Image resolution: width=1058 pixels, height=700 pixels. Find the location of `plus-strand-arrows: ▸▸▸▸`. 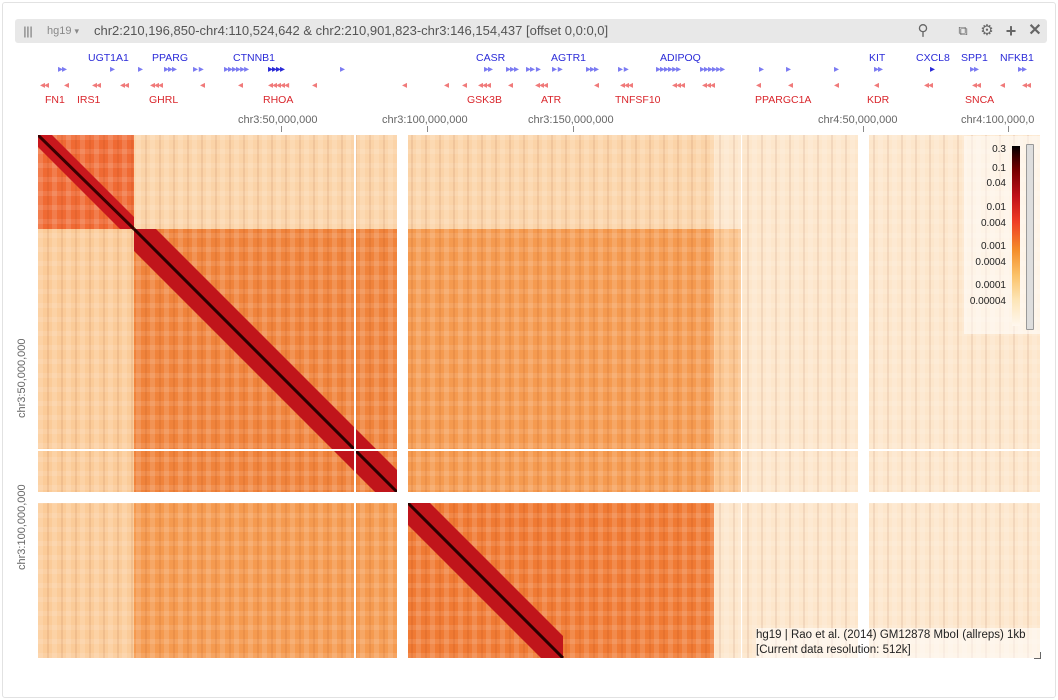

plus-strand-arrows: ▸▸▸▸ is located at coordinates (276, 69).